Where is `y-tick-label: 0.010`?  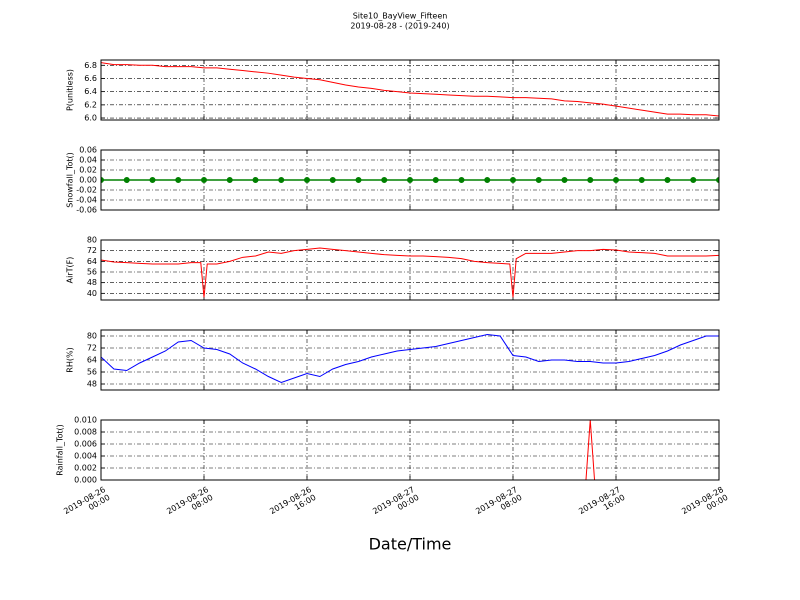
y-tick-label: 0.010 is located at coordinates (85, 420).